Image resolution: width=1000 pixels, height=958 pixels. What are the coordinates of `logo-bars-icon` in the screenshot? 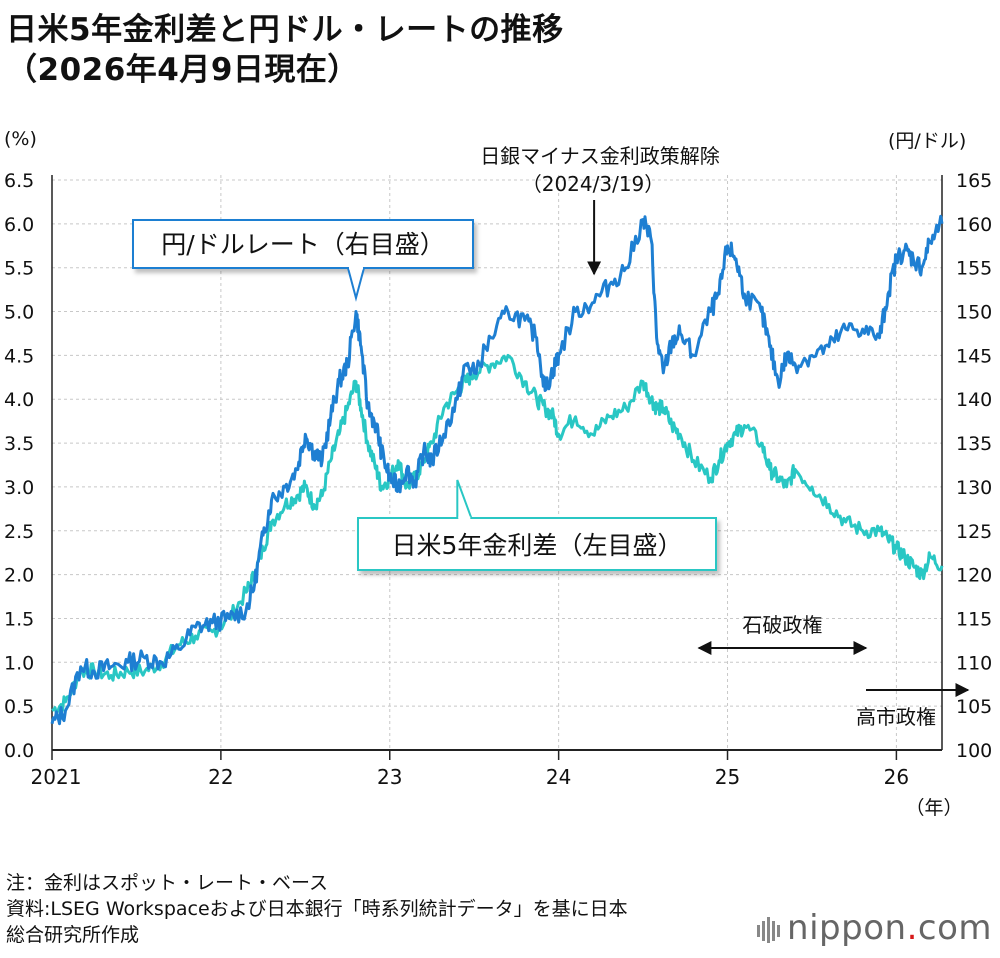 It's located at (769, 929).